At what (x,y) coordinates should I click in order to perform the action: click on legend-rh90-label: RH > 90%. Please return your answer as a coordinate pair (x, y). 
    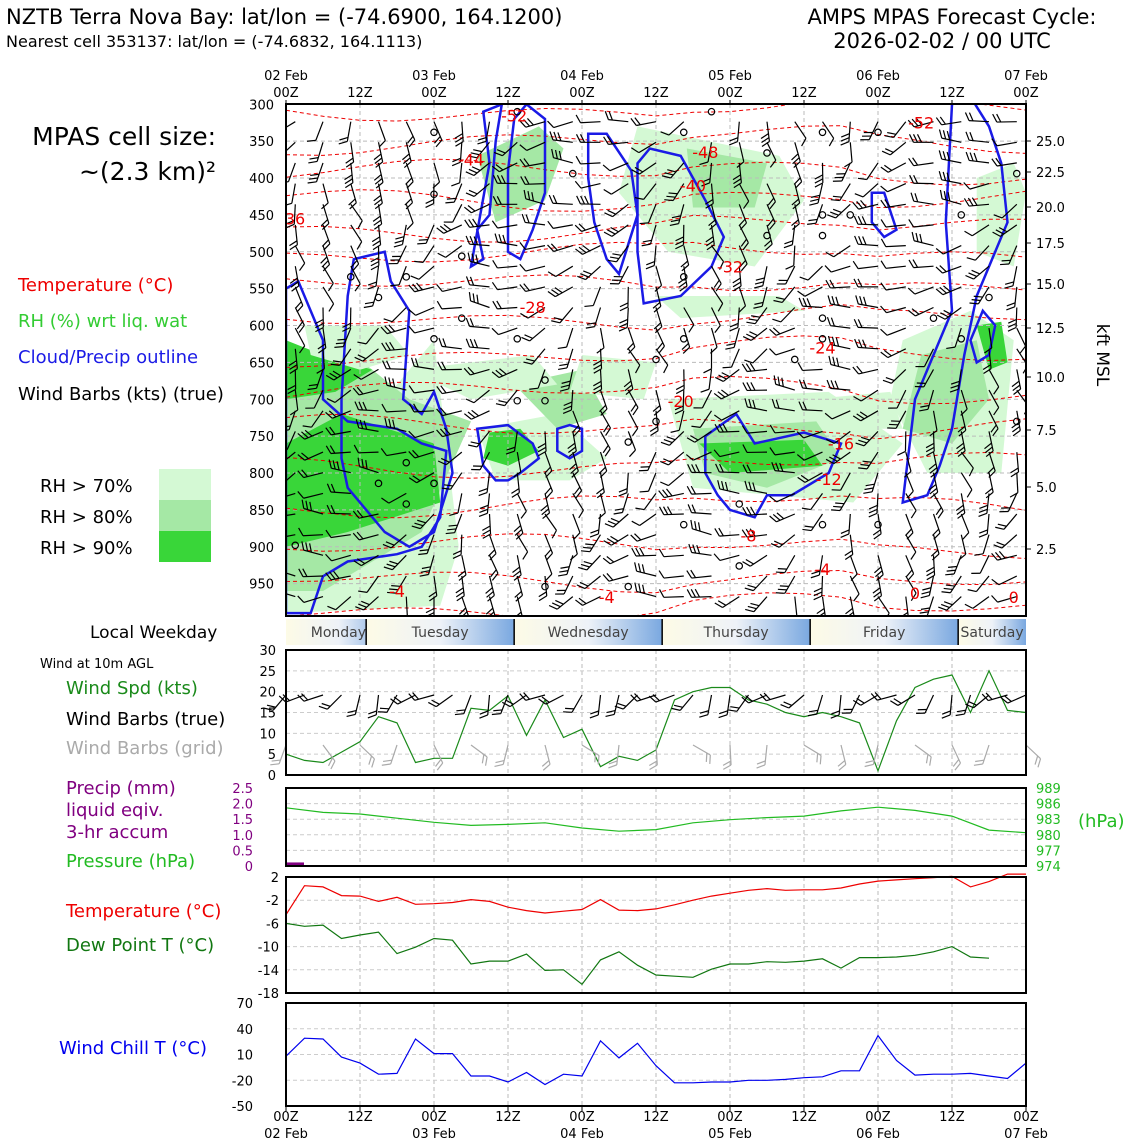
    Looking at the image, I should click on (86, 548).